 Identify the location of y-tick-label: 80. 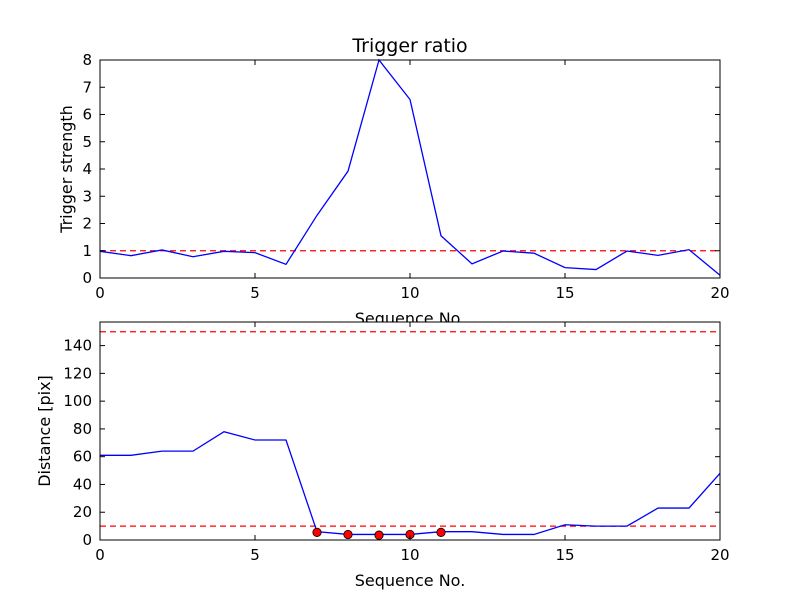
(82, 429).